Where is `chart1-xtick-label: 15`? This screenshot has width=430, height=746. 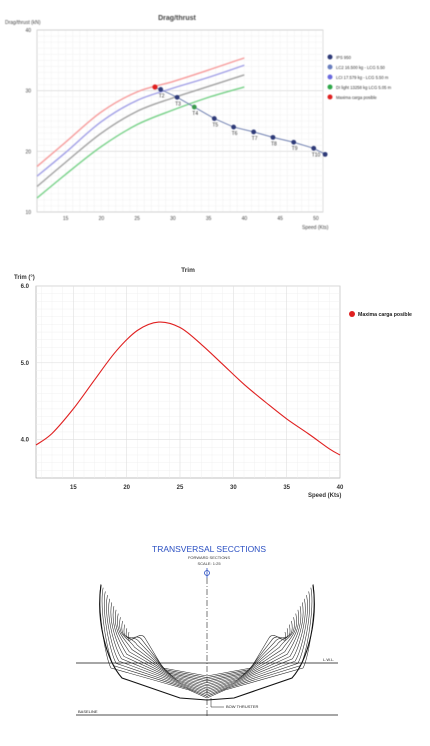 chart1-xtick-label: 15 is located at coordinates (66, 219).